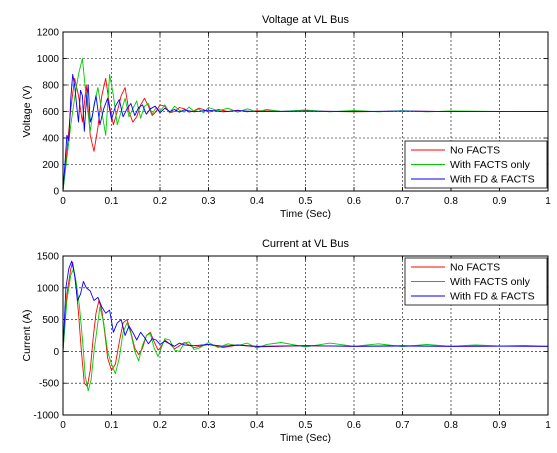 The width and height of the screenshot is (557, 453). What do you see at coordinates (48, 33) in the screenshot?
I see `y-tick-label: 1200` at bounding box center [48, 33].